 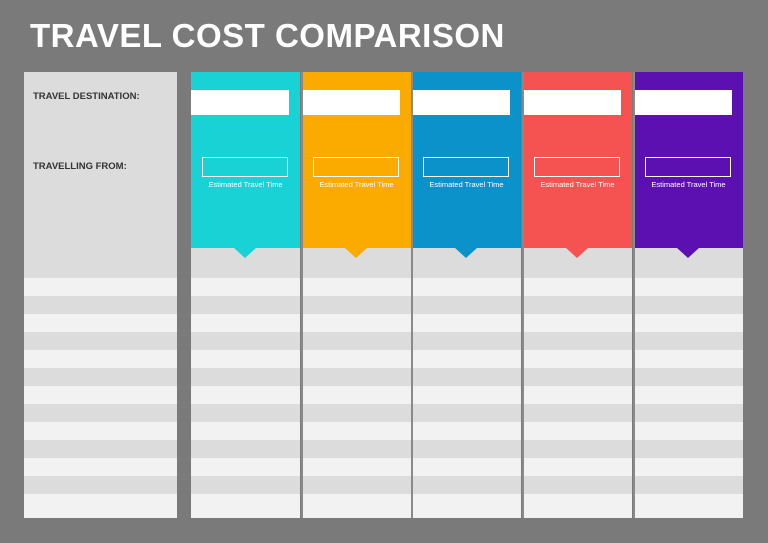 I want to click on travel-destination-label: TRAVEL DESTINATION:, so click(x=86, y=96).